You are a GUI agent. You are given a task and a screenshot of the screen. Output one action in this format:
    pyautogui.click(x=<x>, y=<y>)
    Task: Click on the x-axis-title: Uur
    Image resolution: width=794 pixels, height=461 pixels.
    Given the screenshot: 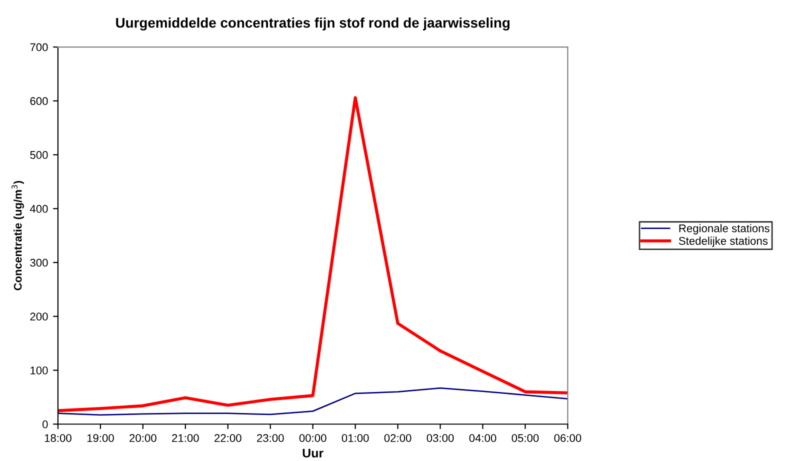 What is the action you would take?
    pyautogui.click(x=313, y=453)
    